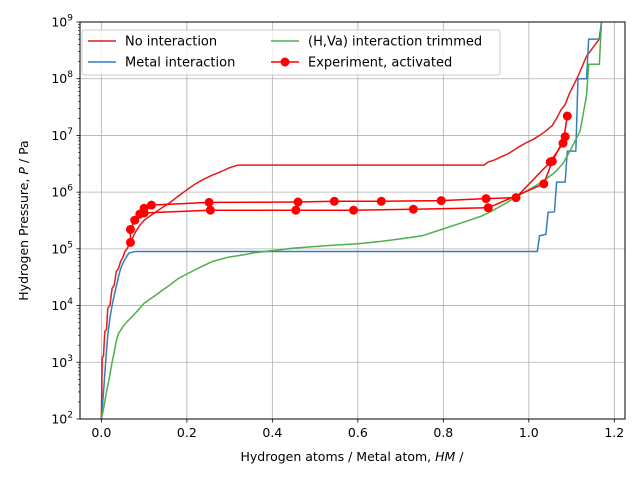 The height and width of the screenshot is (480, 640). I want to click on legend-marker, so click(285, 62).